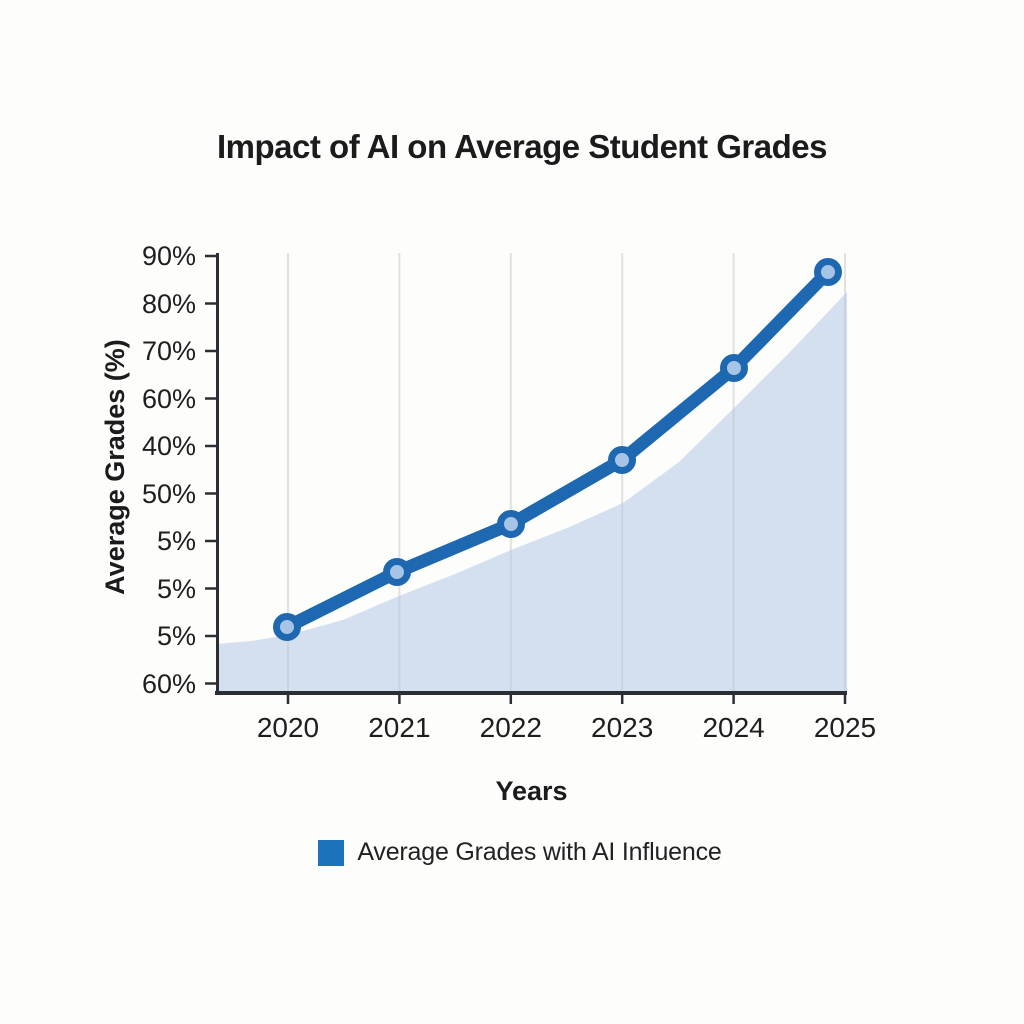  What do you see at coordinates (522, 146) in the screenshot?
I see `chart-title: Impact of AI on Average Student Grades` at bounding box center [522, 146].